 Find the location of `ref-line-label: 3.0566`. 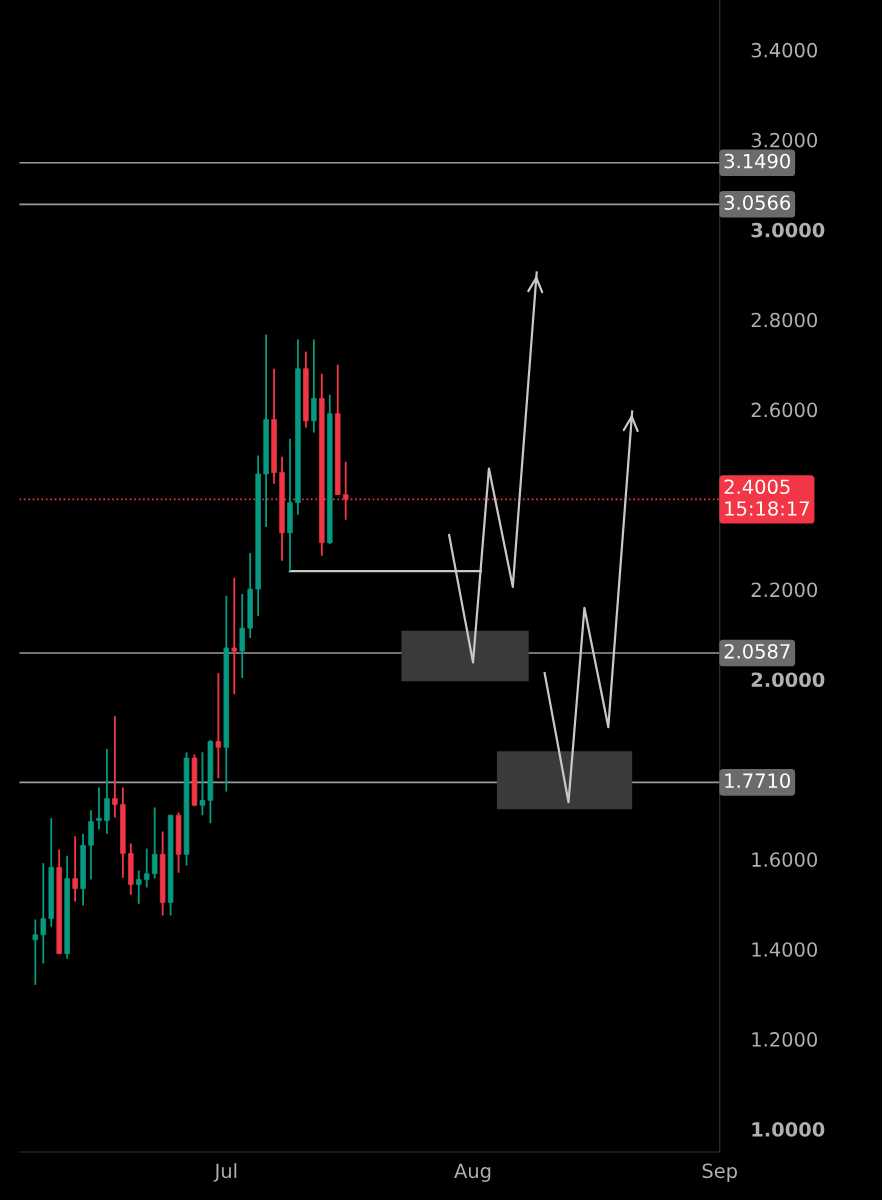

ref-line-label: 3.0566 is located at coordinates (757, 202).